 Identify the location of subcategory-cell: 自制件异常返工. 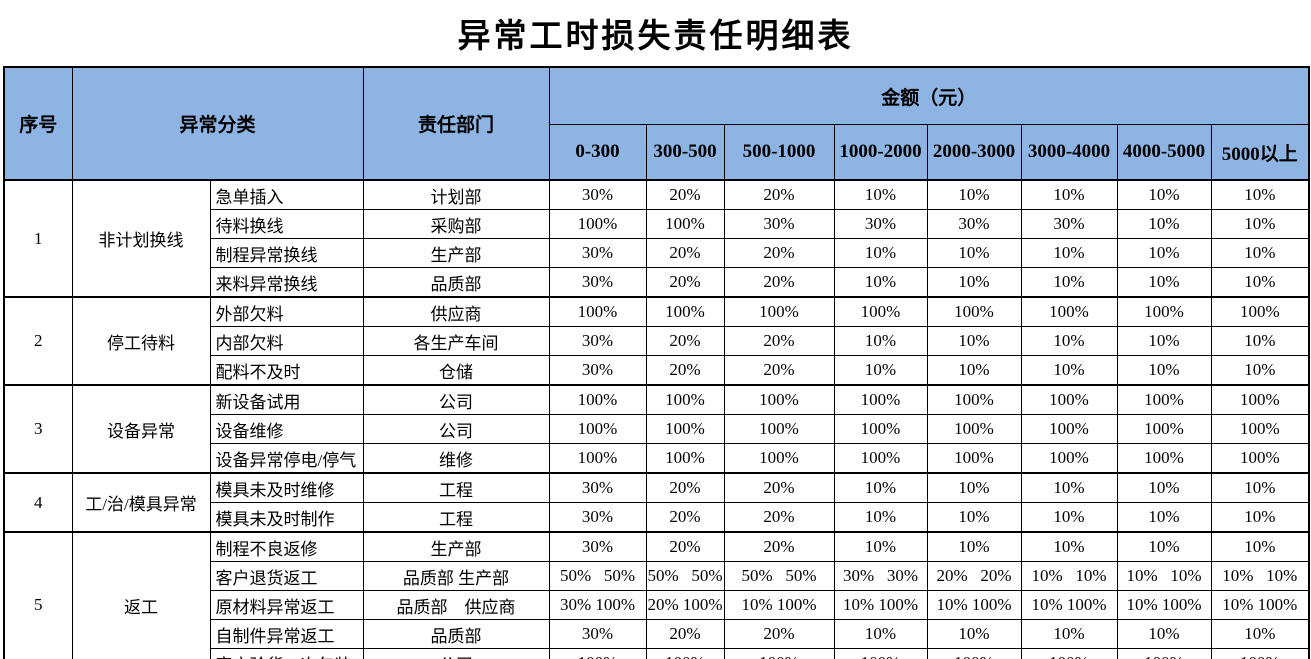
(286, 634).